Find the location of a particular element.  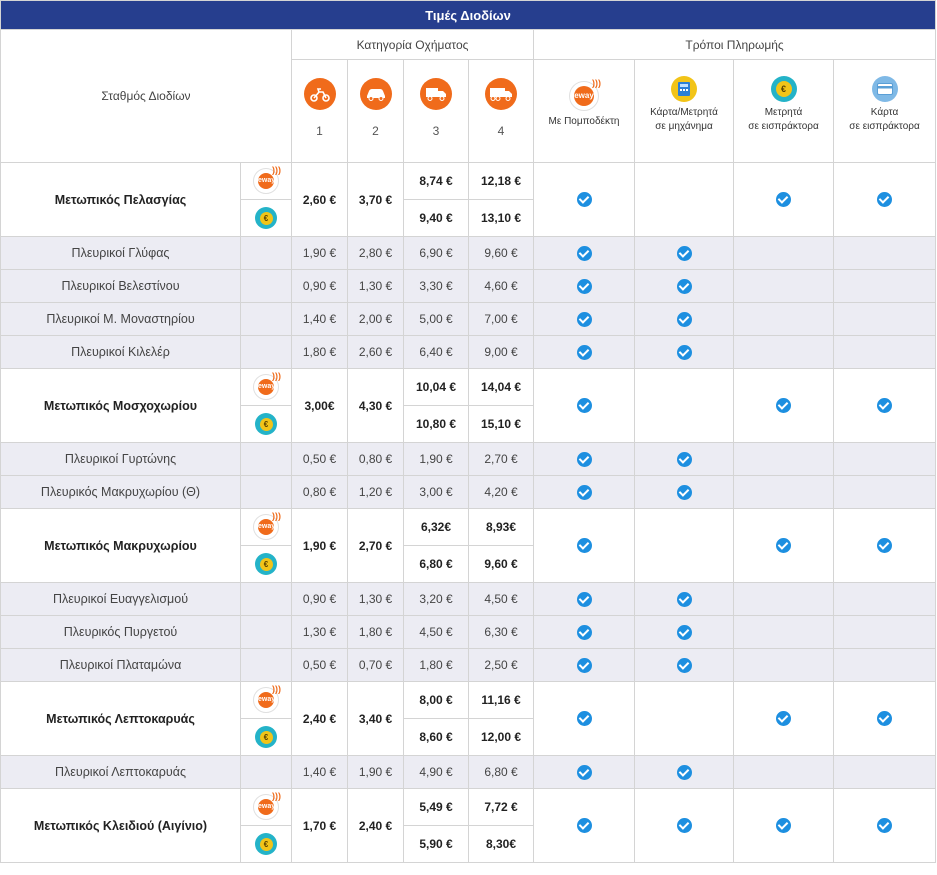

price-cat-4: 9,00 € is located at coordinates (501, 352).